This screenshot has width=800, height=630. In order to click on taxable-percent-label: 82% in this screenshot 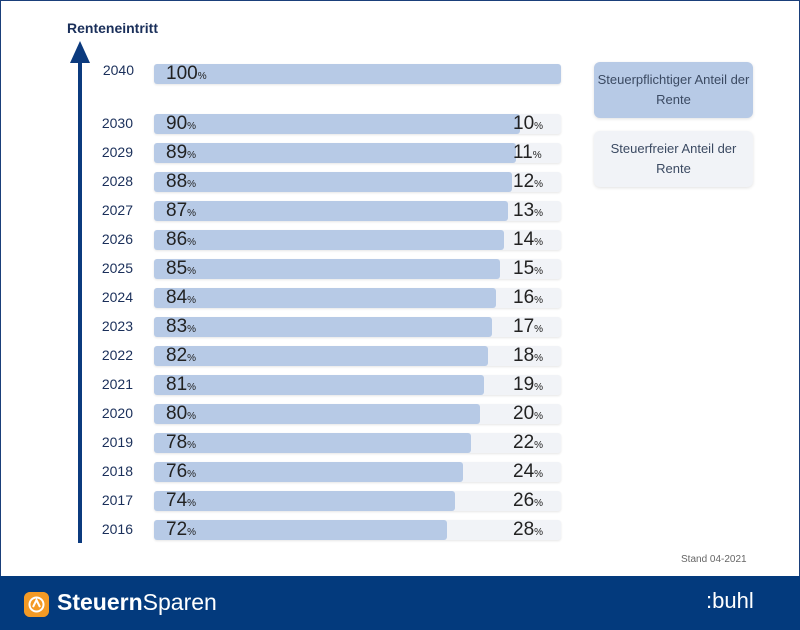, I will do `click(181, 357)`.